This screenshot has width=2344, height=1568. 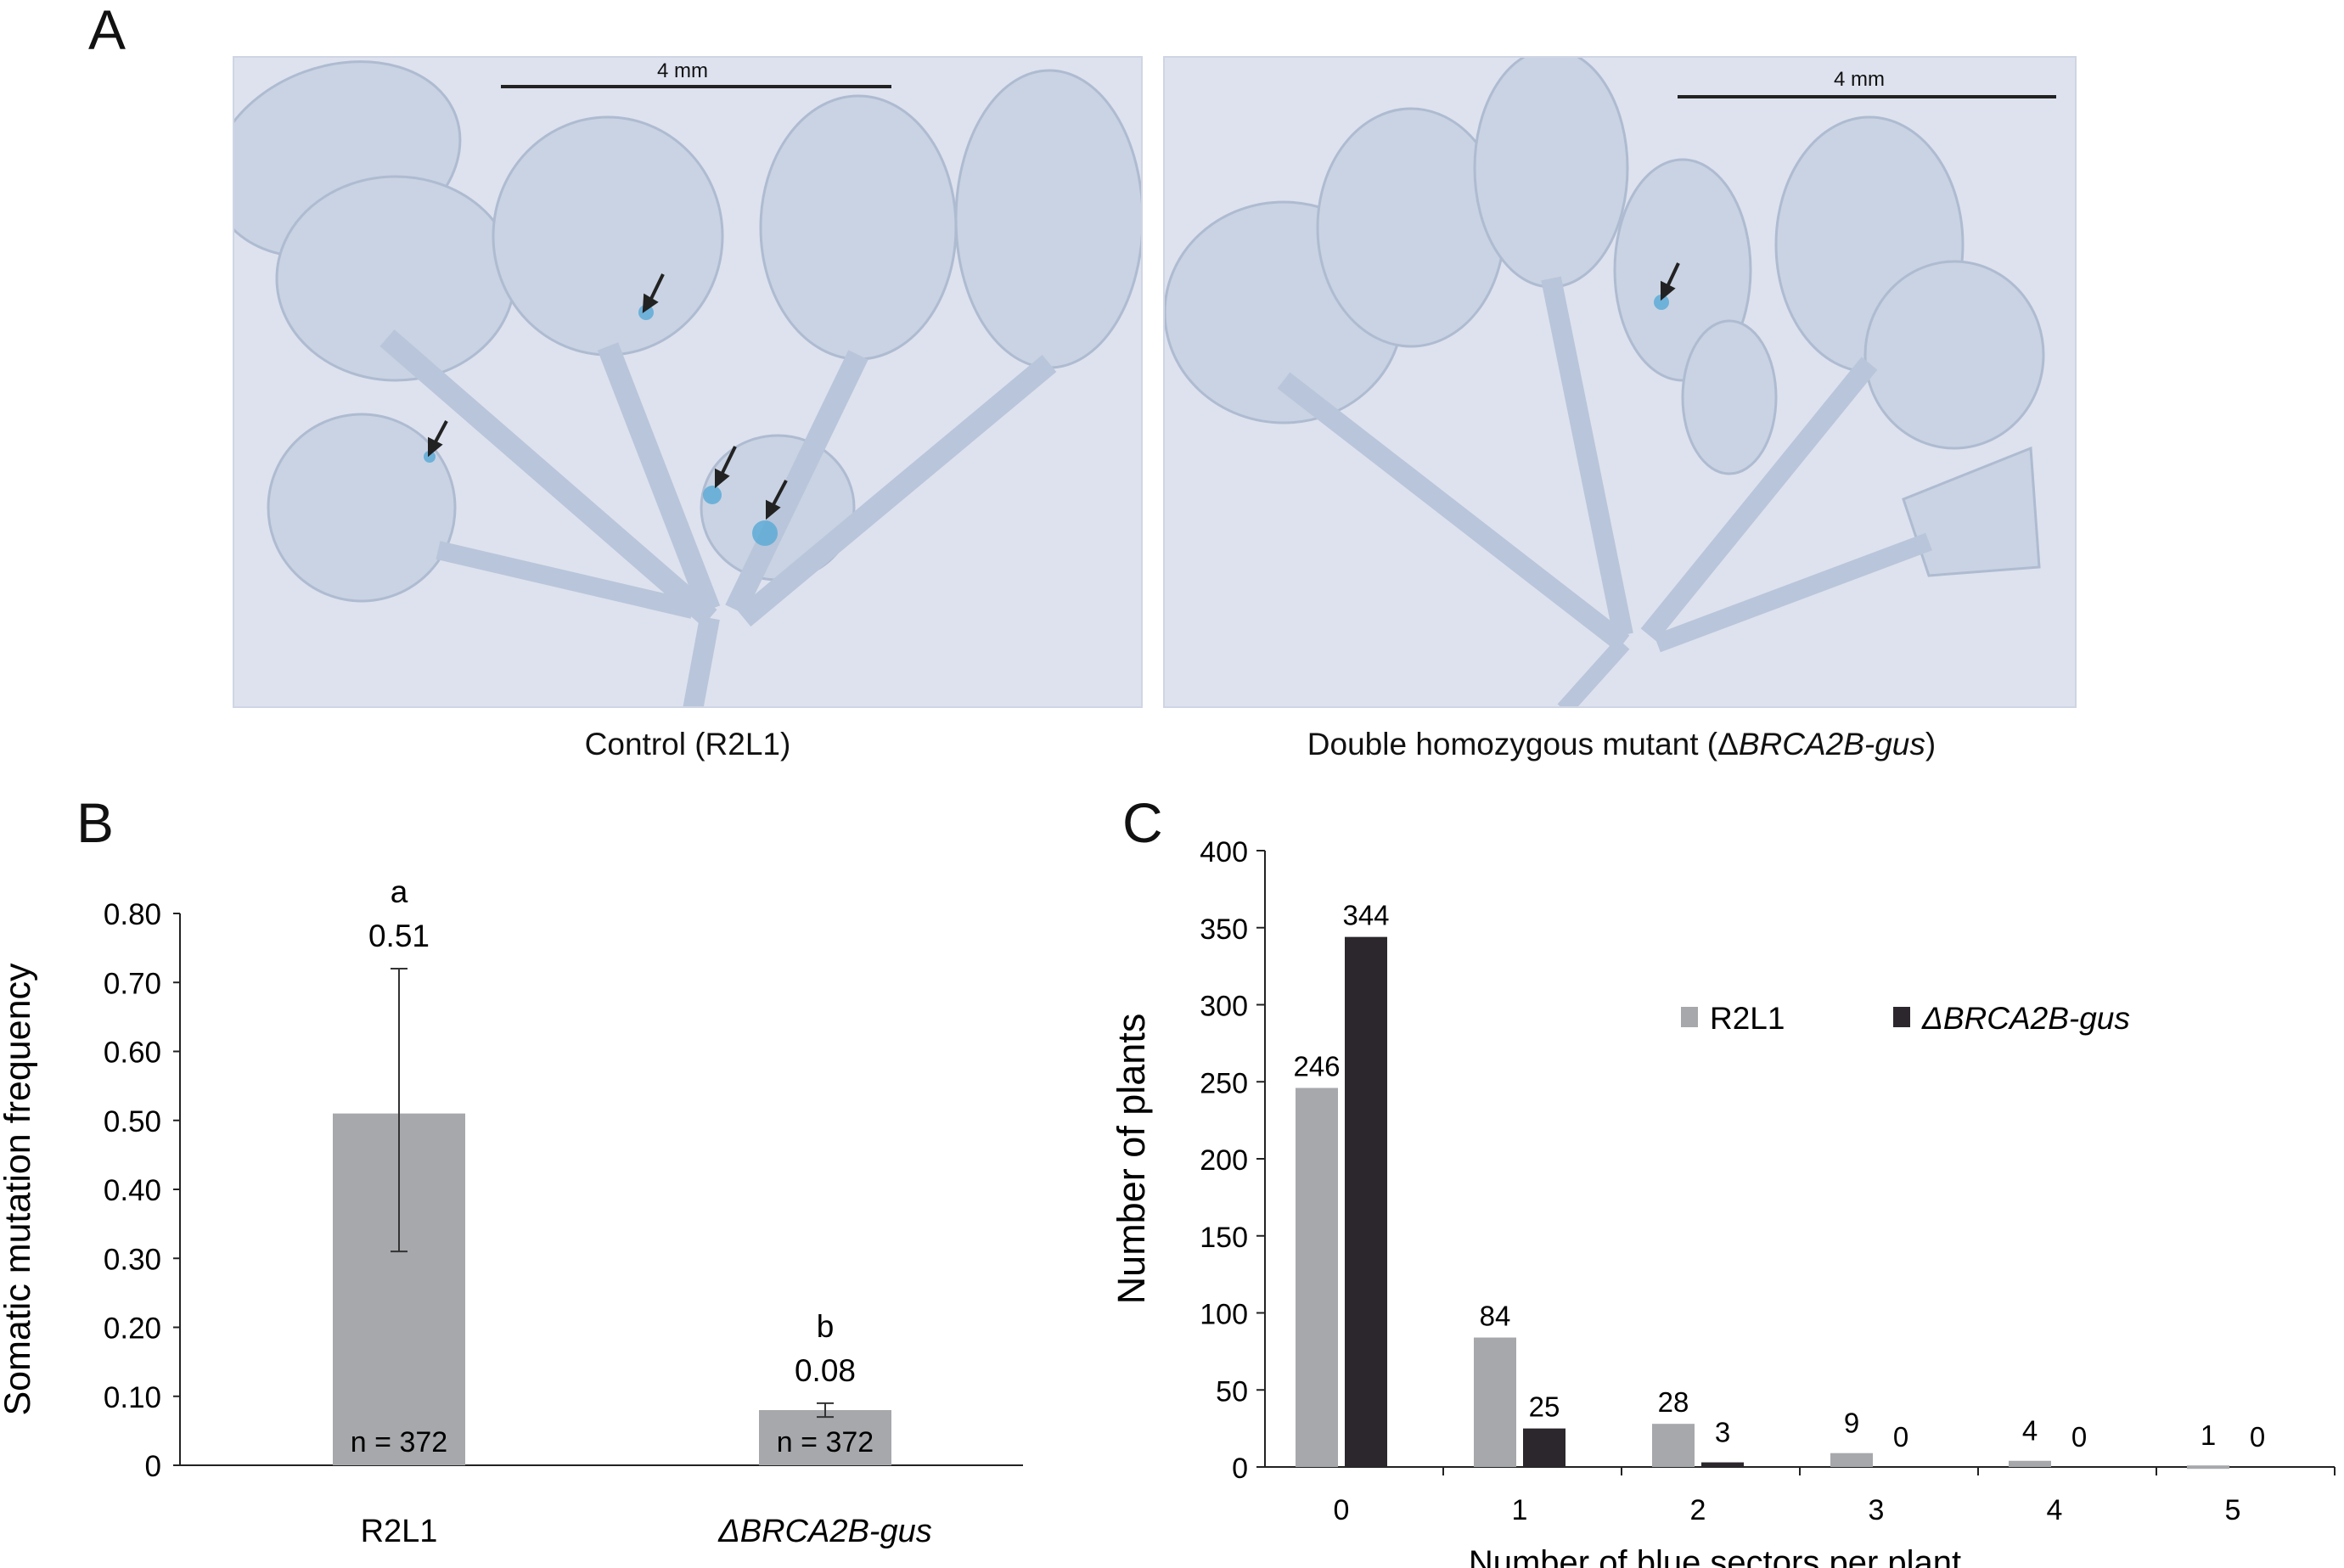 What do you see at coordinates (1523, 744) in the screenshot?
I see `caption-mutant-prefix: Double homozygous mutant (Δ` at bounding box center [1523, 744].